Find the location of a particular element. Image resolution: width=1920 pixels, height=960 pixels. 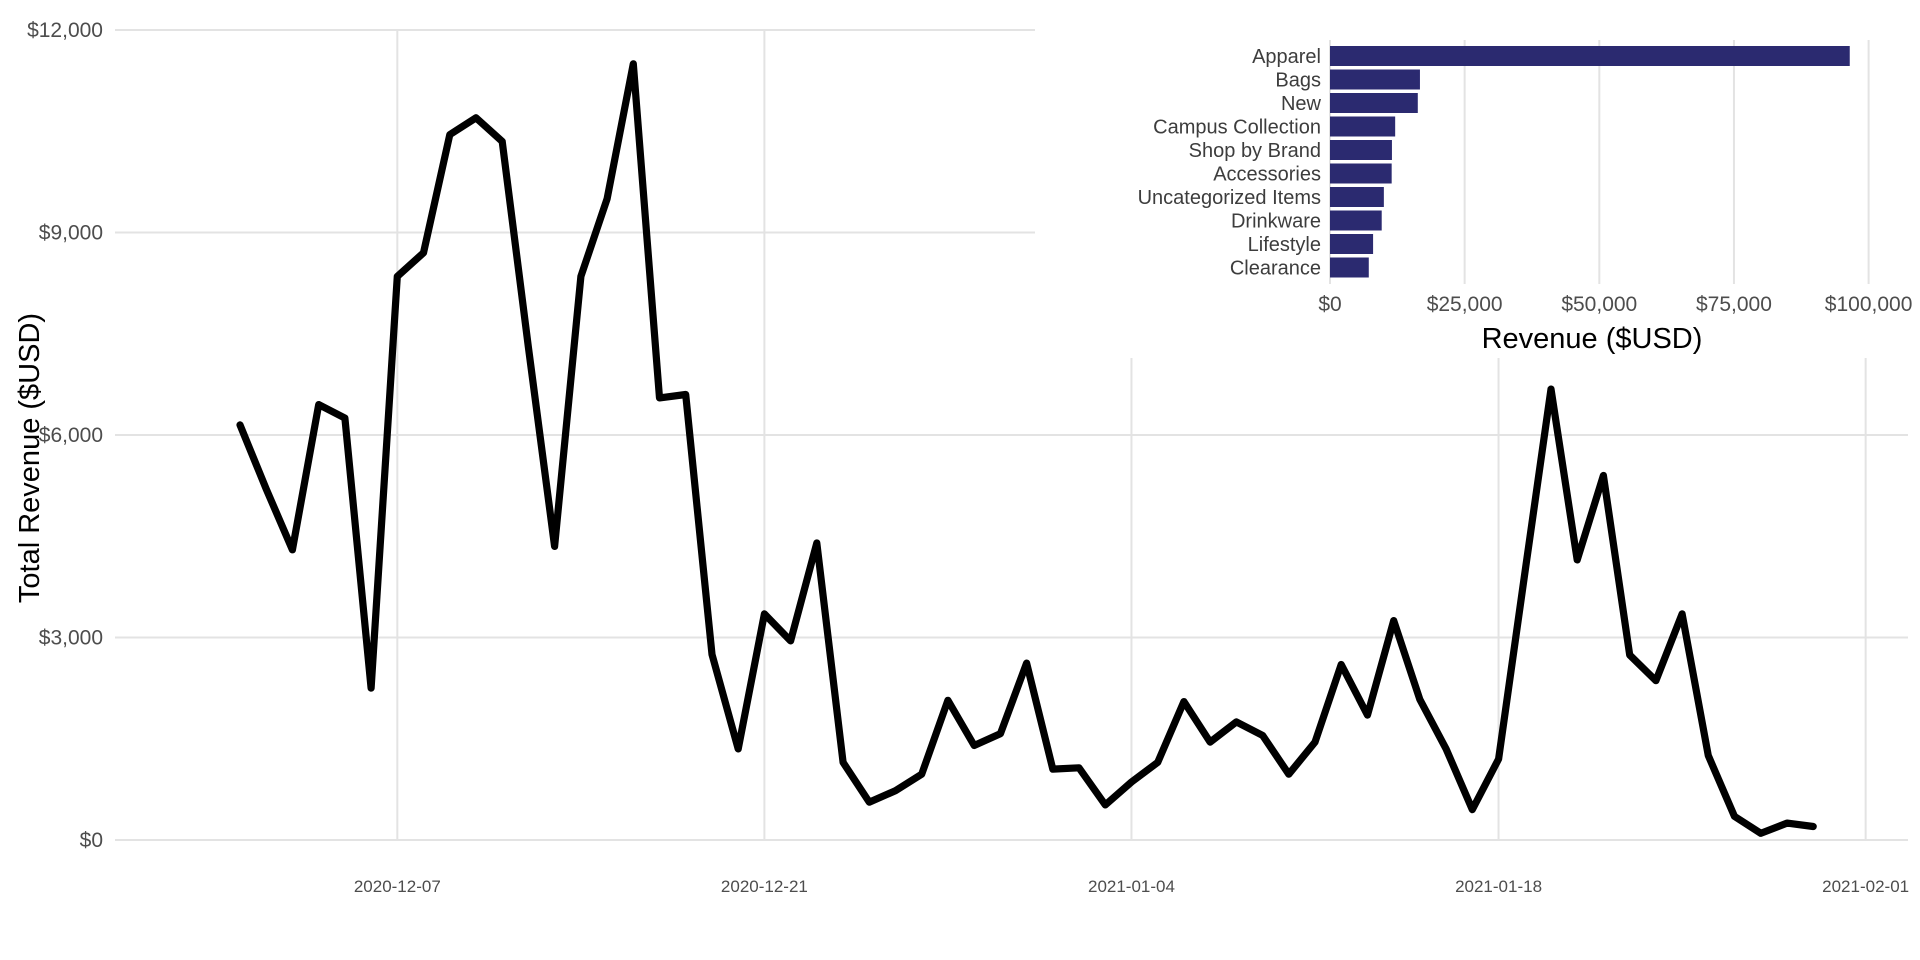

x-tick-label: 2020-12-21 is located at coordinates (764, 886).